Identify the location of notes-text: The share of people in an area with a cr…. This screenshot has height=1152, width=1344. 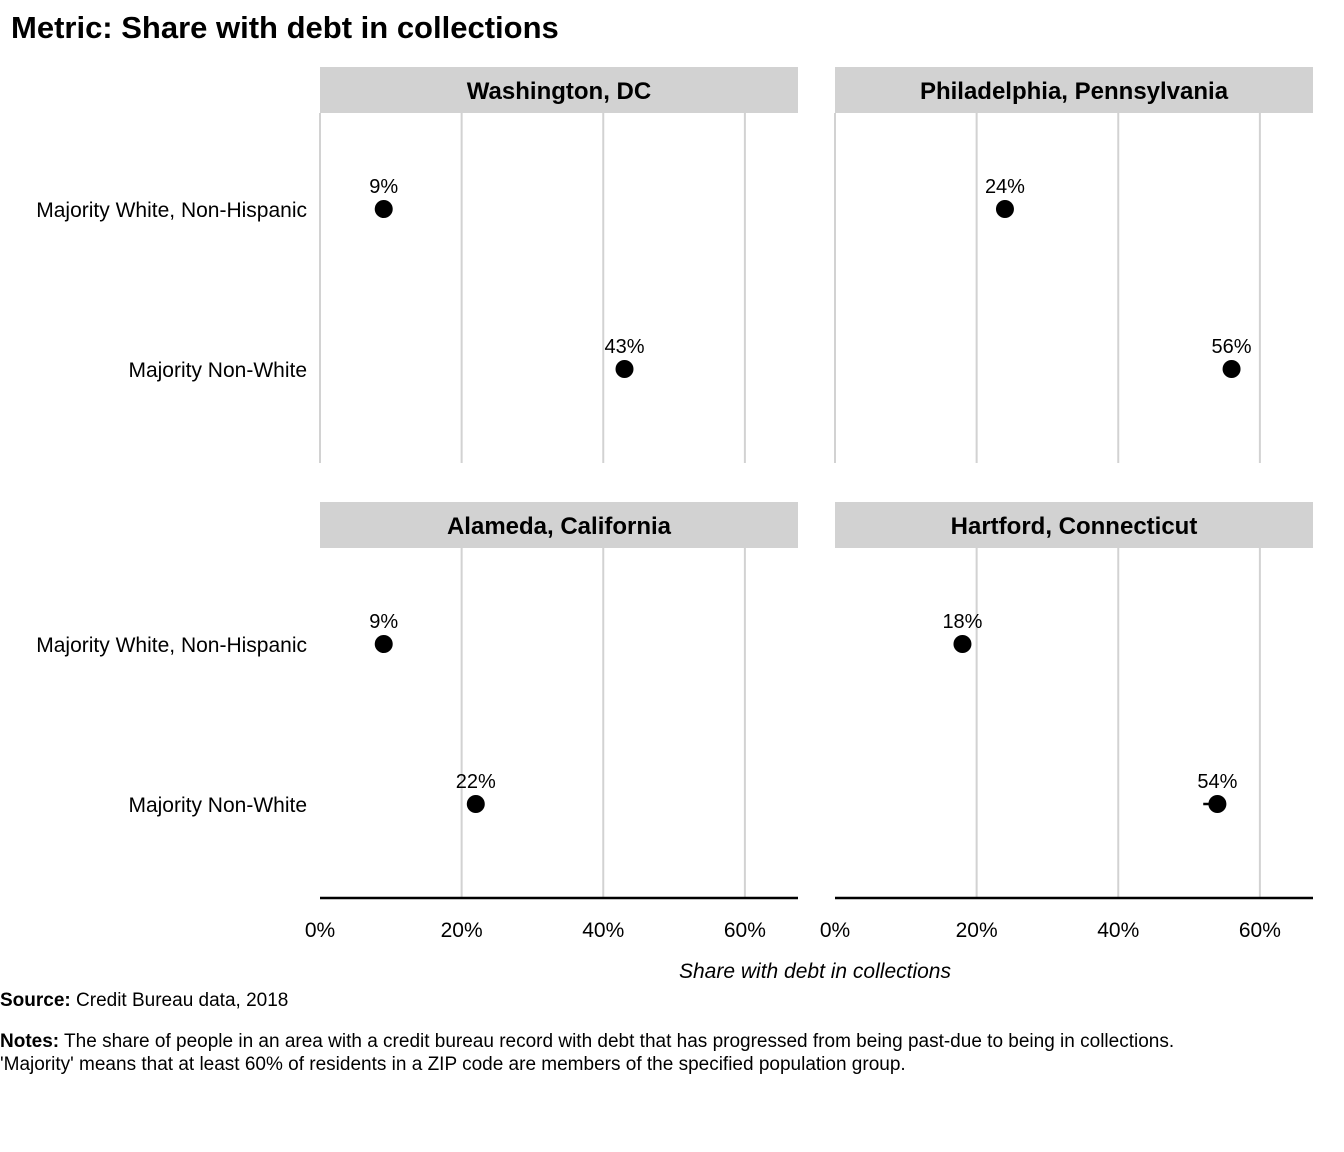
(587, 1053).